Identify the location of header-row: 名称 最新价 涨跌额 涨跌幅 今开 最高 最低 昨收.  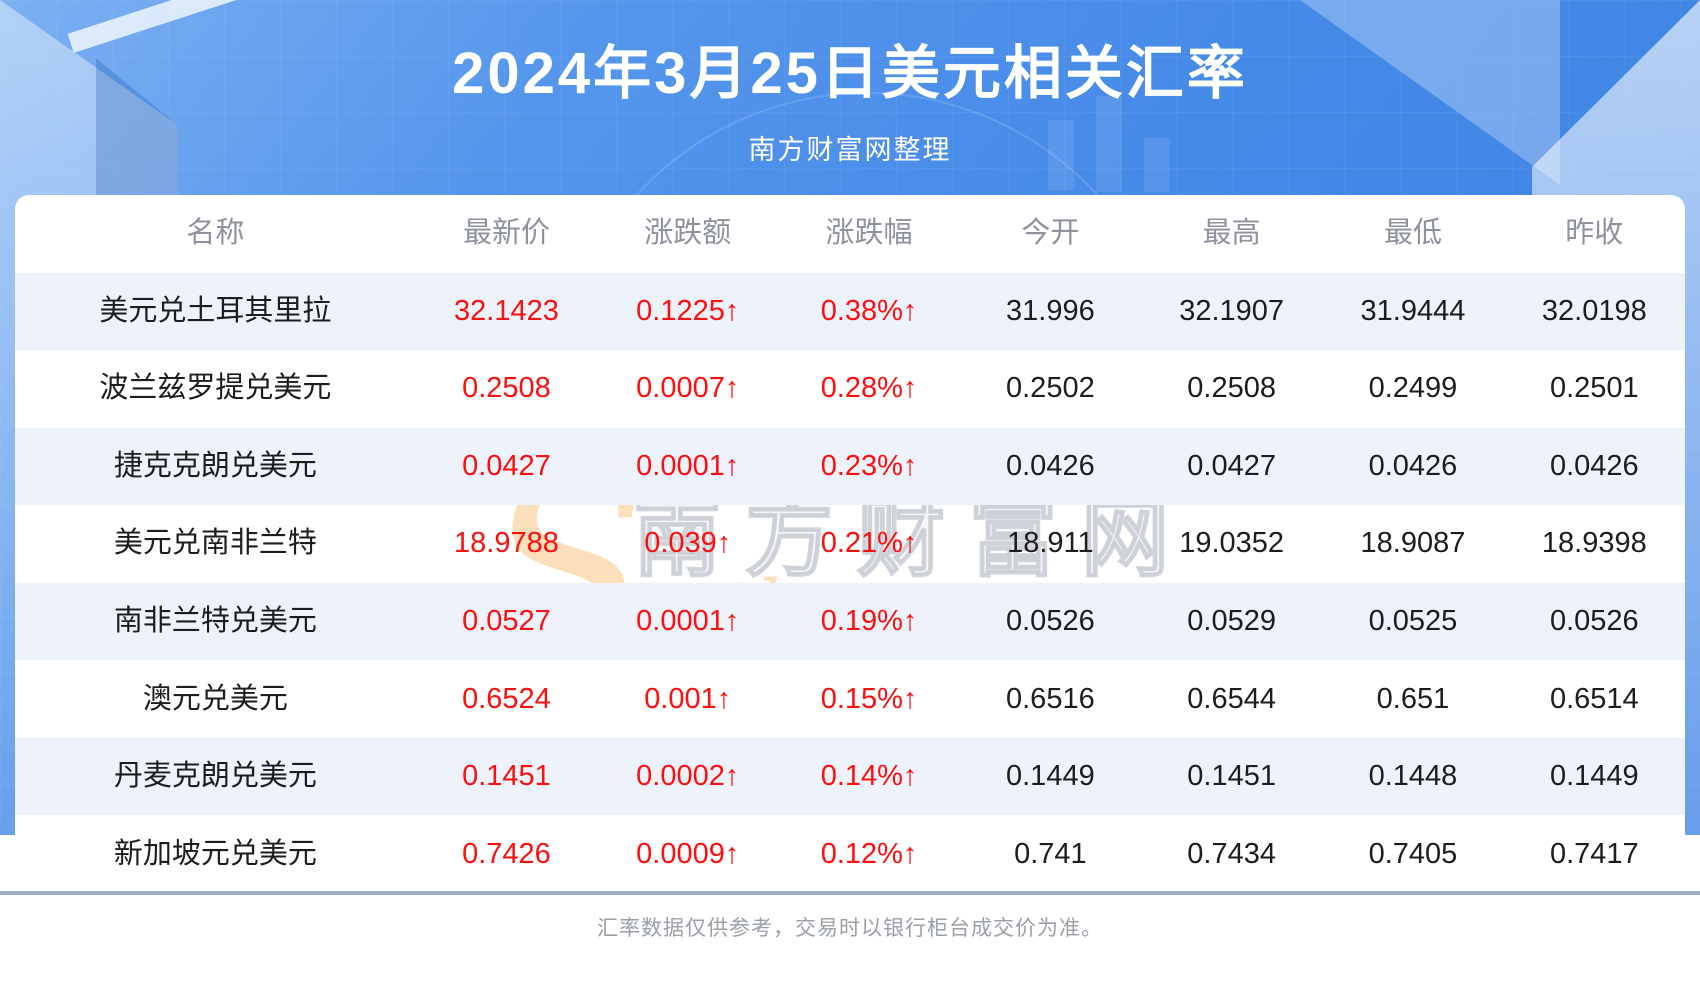
(850, 234).